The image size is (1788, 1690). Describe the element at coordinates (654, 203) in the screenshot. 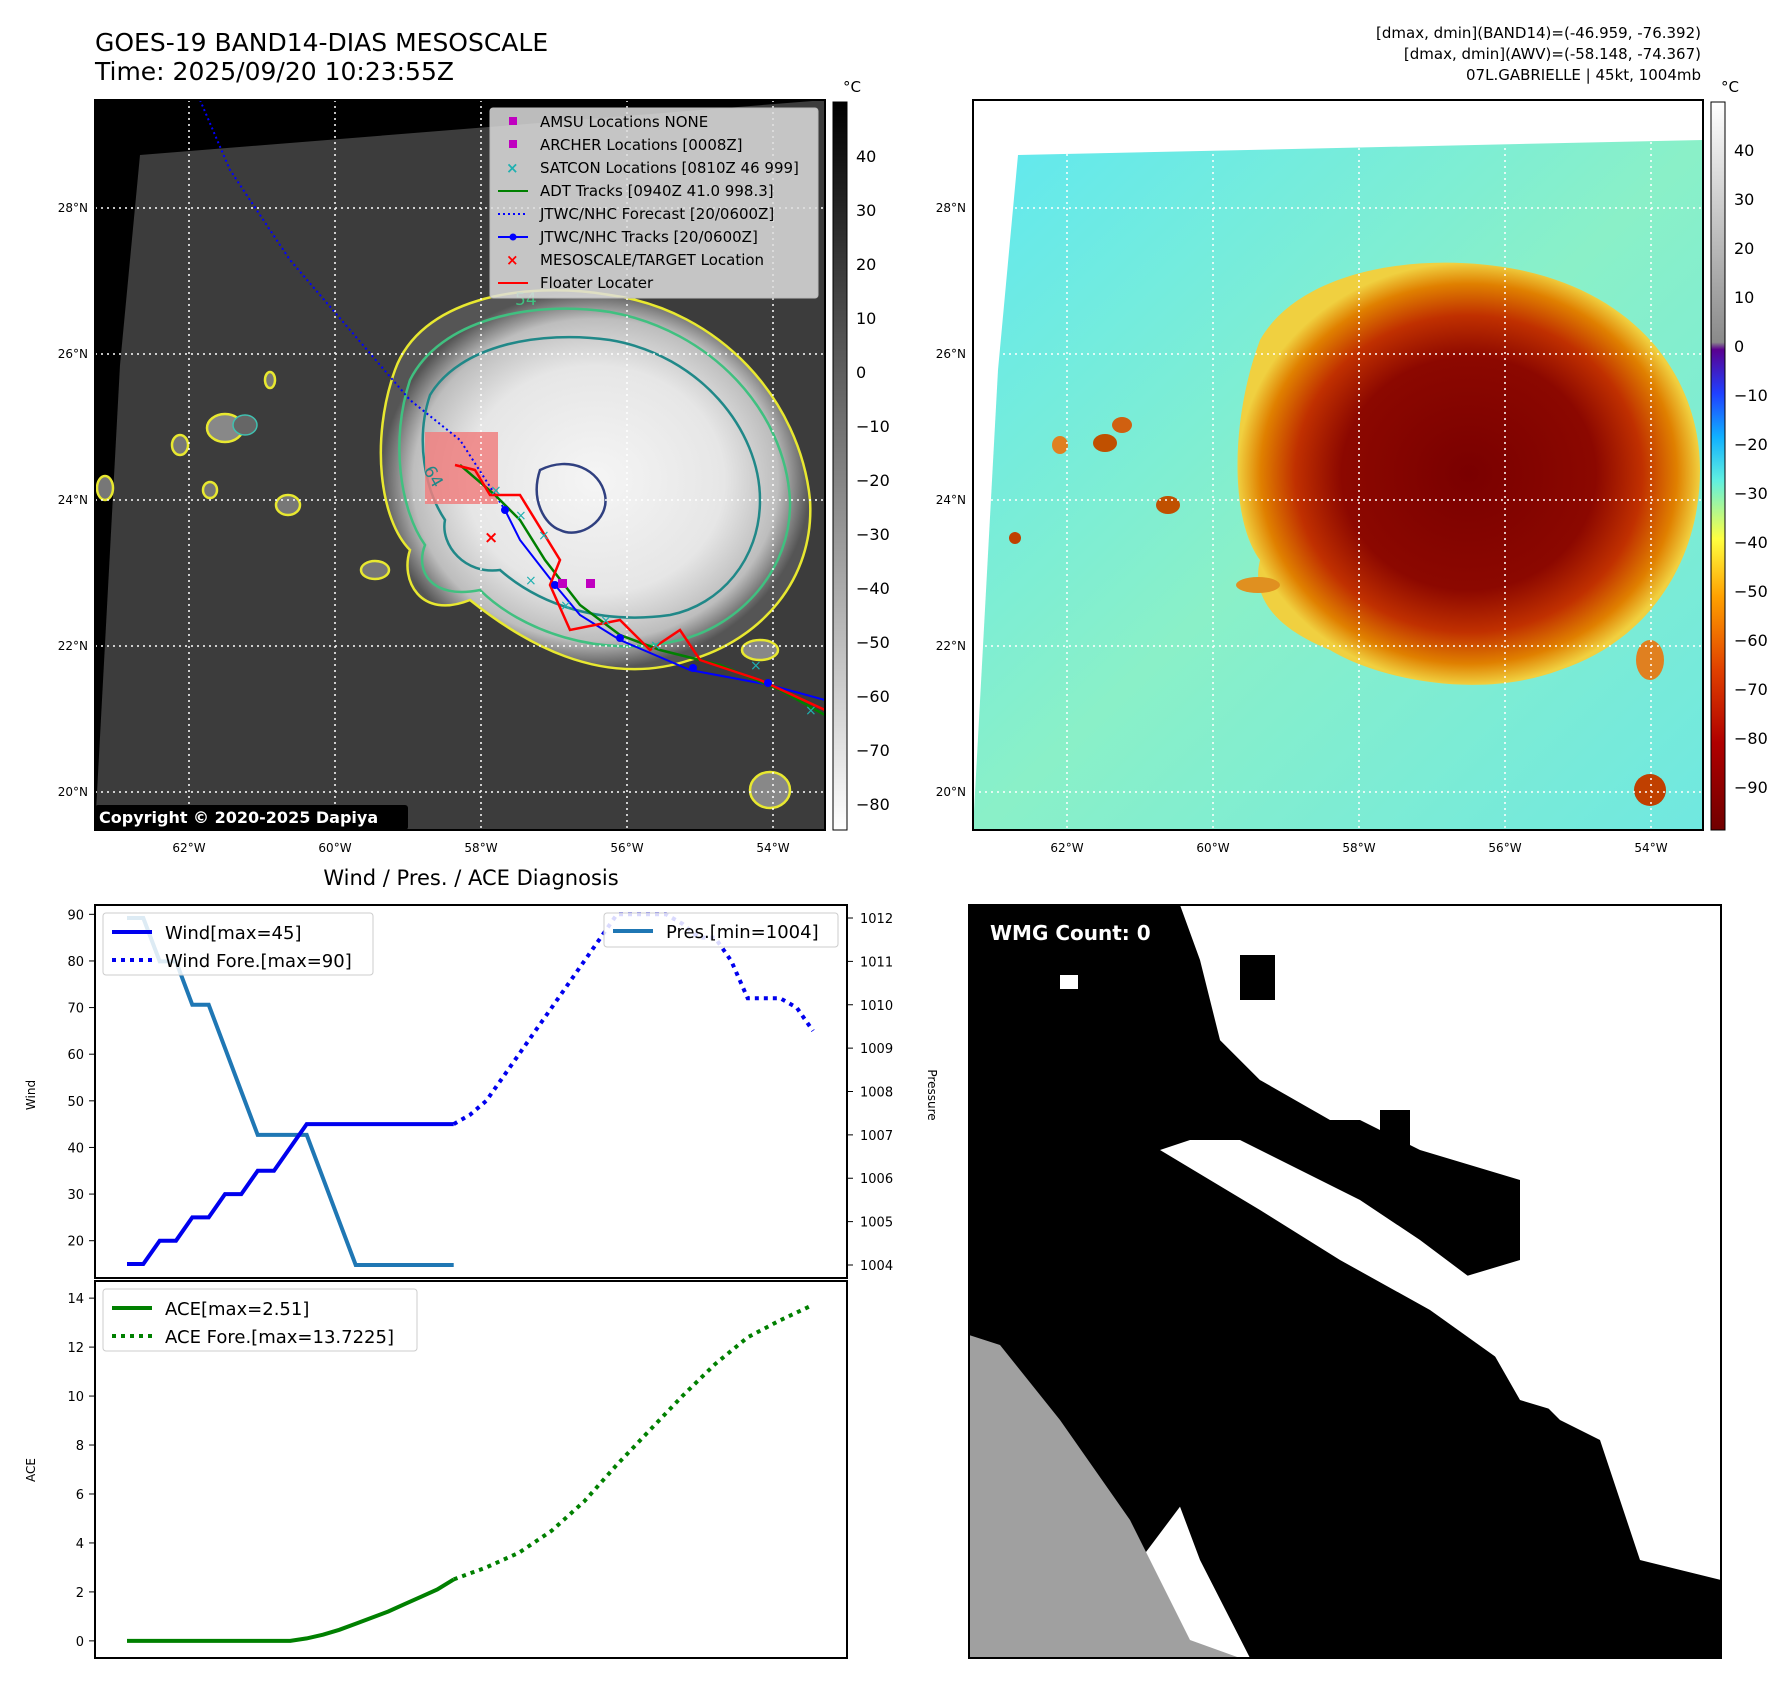

I see `legend-box` at that location.